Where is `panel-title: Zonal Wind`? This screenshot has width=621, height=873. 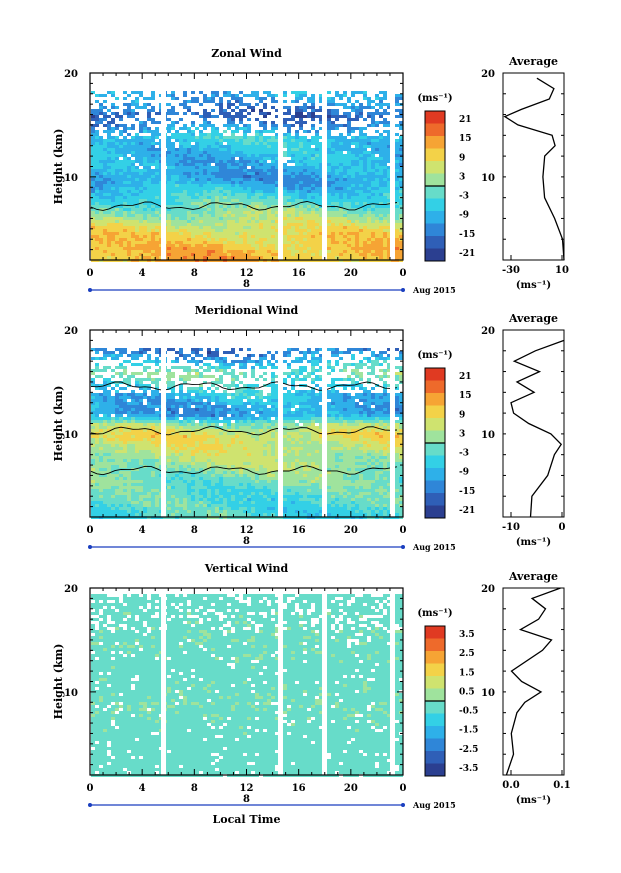 panel-title: Zonal Wind is located at coordinates (246, 53).